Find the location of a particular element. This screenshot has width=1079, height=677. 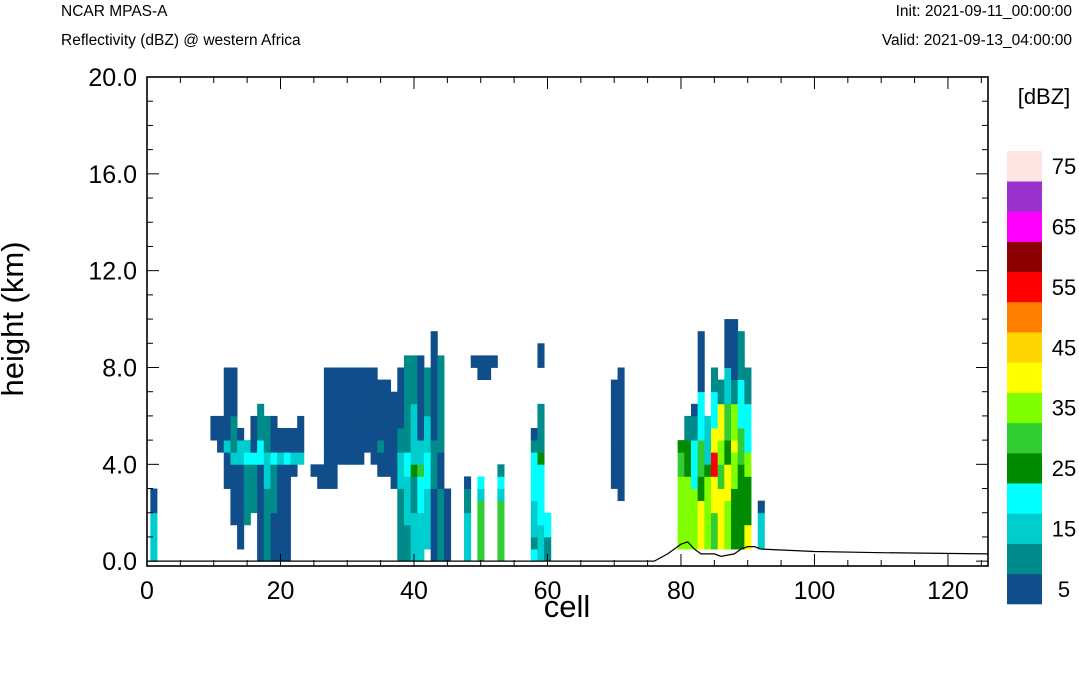

x-tick-label: 80 is located at coordinates (681, 591).